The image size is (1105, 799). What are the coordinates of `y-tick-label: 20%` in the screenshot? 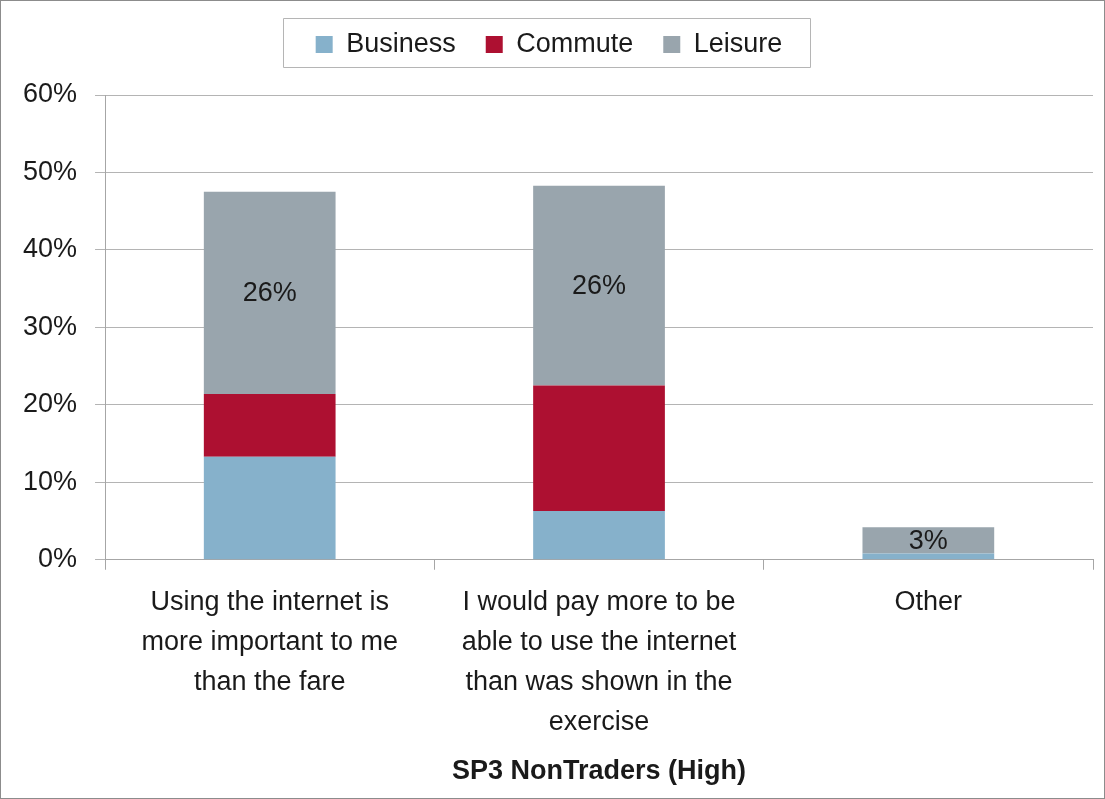 It's located at (50, 403).